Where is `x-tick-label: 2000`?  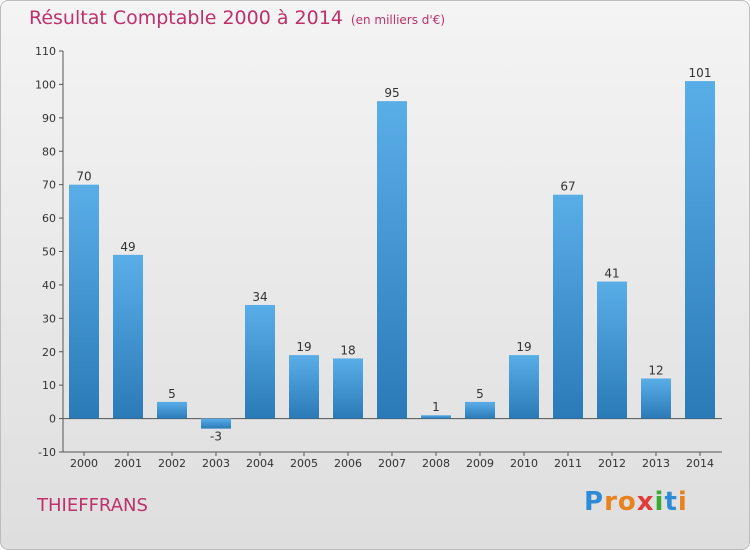 x-tick-label: 2000 is located at coordinates (84, 463).